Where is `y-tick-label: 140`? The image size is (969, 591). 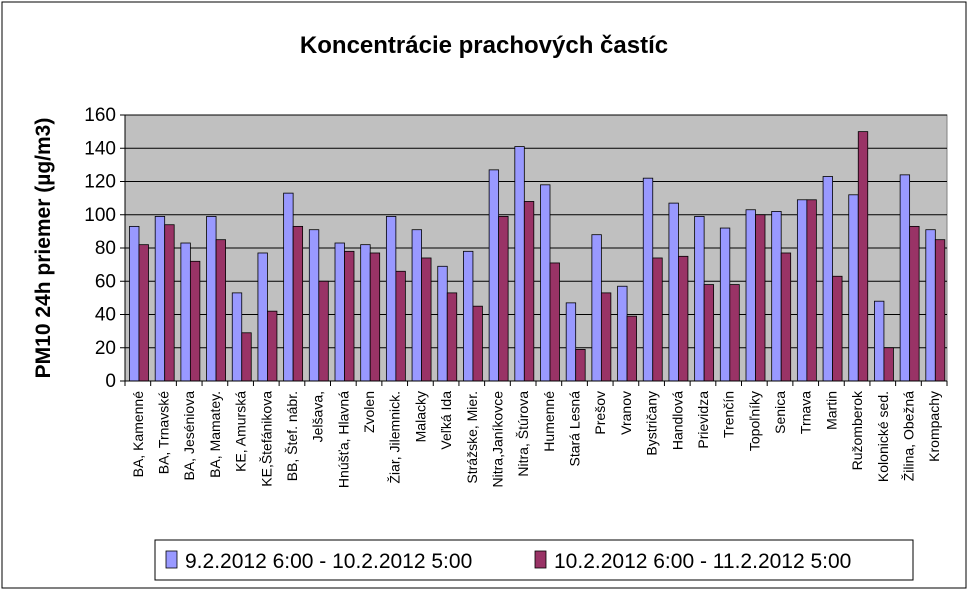
y-tick-label: 140 is located at coordinates (100, 148).